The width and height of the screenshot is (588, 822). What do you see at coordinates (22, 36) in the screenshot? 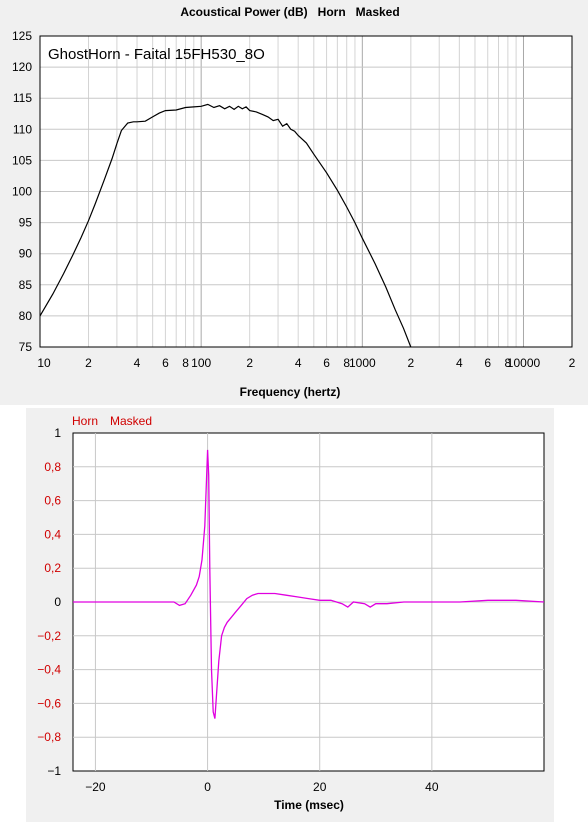
I see `chart1-y-tick-label: 125` at bounding box center [22, 36].